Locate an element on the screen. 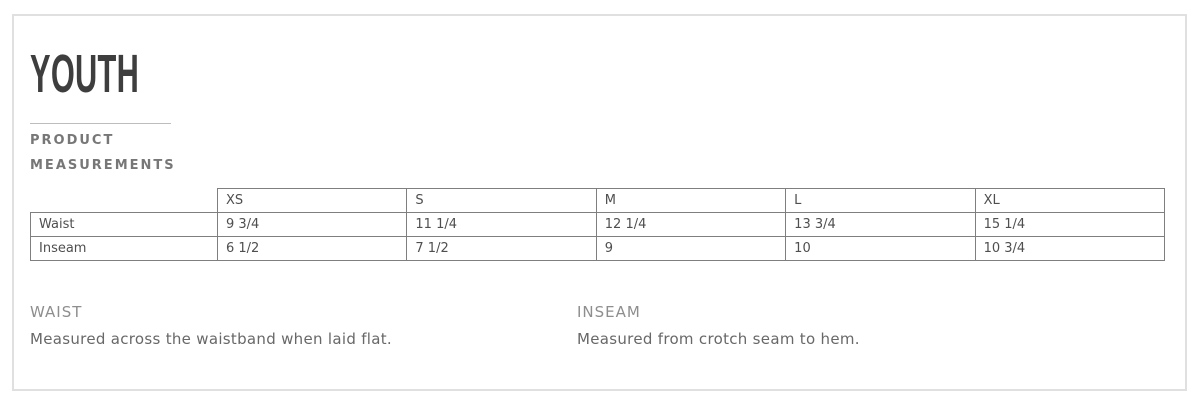 Image resolution: width=1200 pixels, height=413 pixels. measurement-value-cell: 9 3/4 is located at coordinates (312, 224).